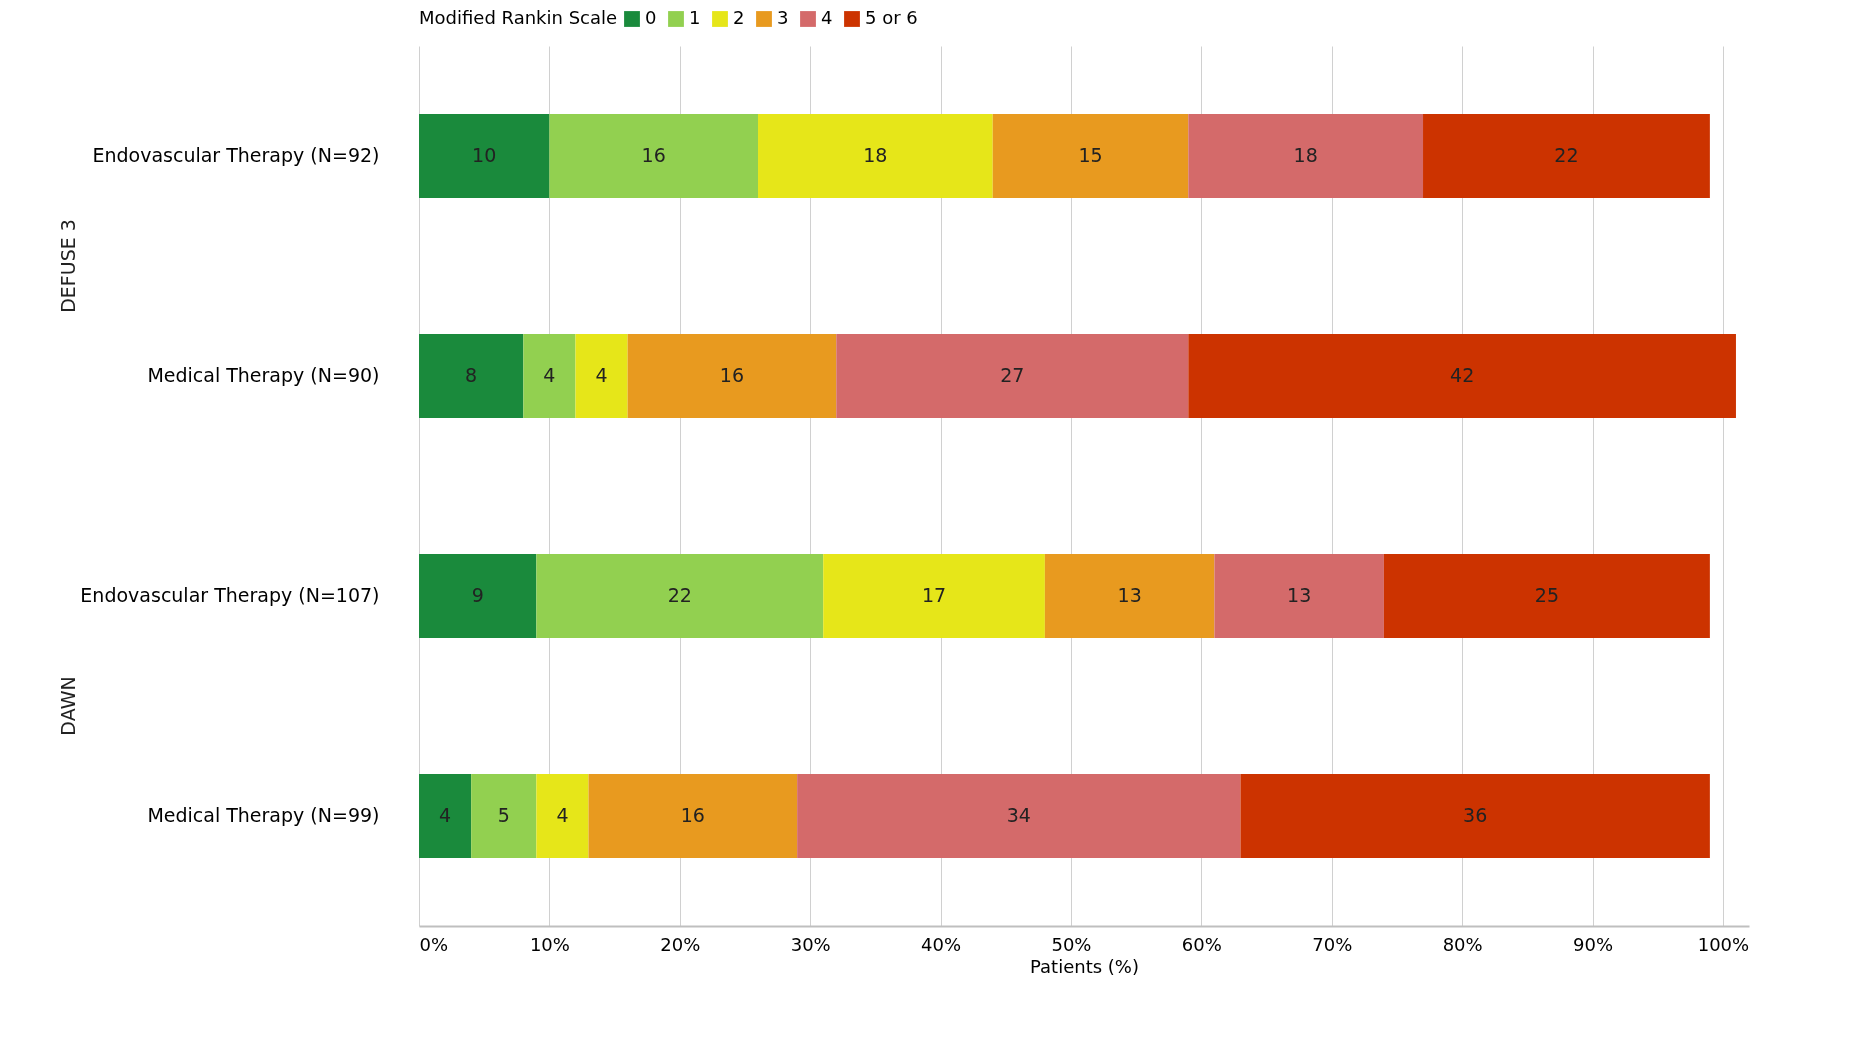 Image resolution: width=1856 pixels, height=1057 pixels. Describe the element at coordinates (68, 266) in the screenshot. I see `text: DEFUSE 3` at that location.